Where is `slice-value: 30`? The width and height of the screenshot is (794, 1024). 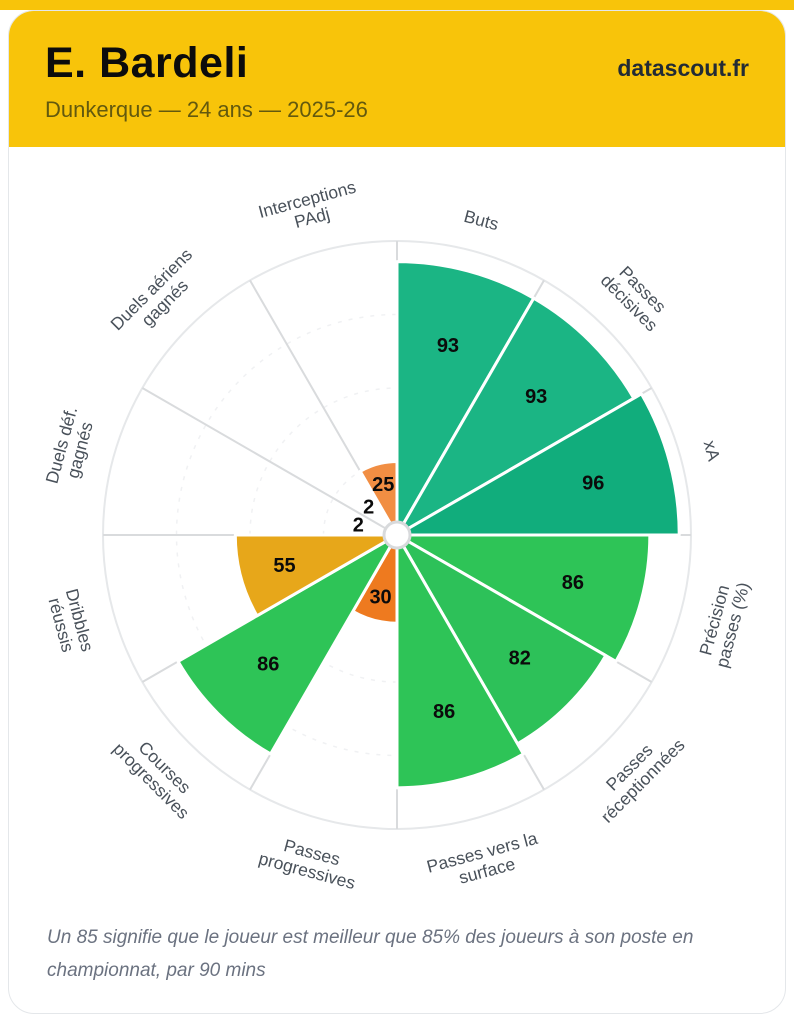
slice-value: 30 is located at coordinates (380, 597).